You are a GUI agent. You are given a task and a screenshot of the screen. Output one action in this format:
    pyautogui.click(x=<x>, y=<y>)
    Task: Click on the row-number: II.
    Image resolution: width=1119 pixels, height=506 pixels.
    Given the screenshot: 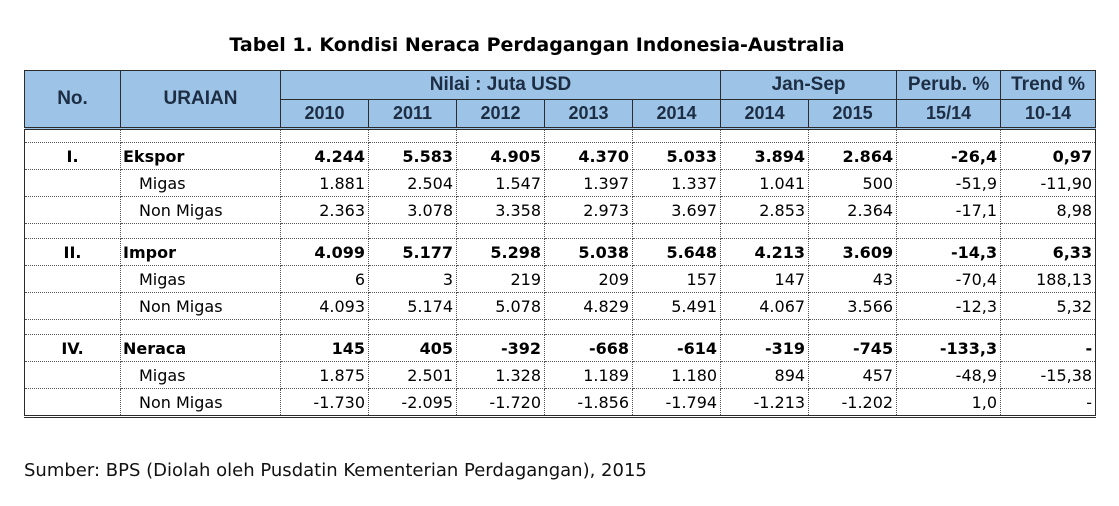 What is the action you would take?
    pyautogui.click(x=72, y=252)
    